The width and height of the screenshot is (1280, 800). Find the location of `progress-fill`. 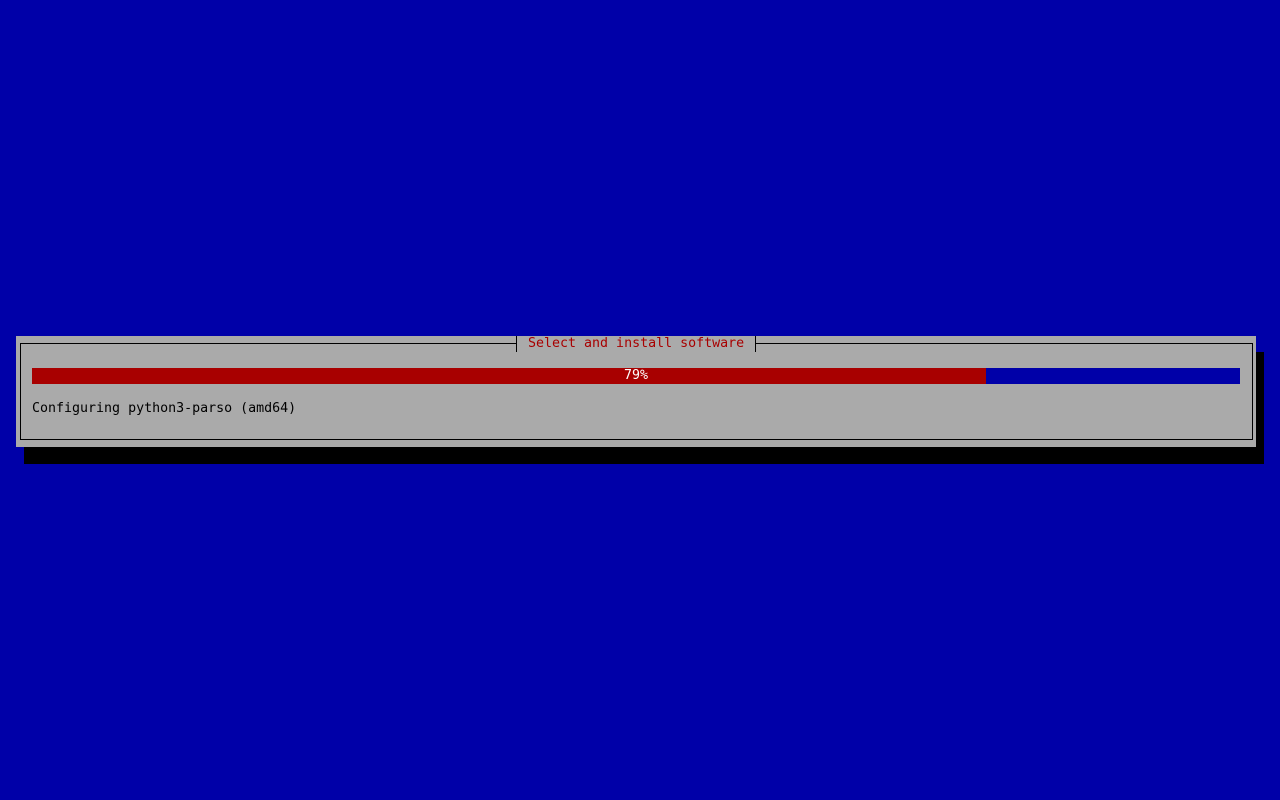

progress-fill is located at coordinates (509, 376).